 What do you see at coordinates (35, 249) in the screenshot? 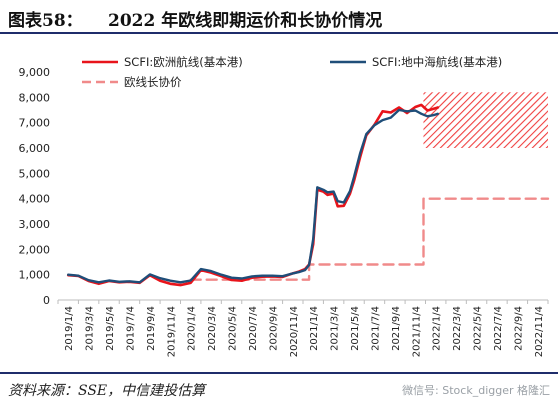
I see `y-tick-label: 2,000` at bounding box center [35, 249].